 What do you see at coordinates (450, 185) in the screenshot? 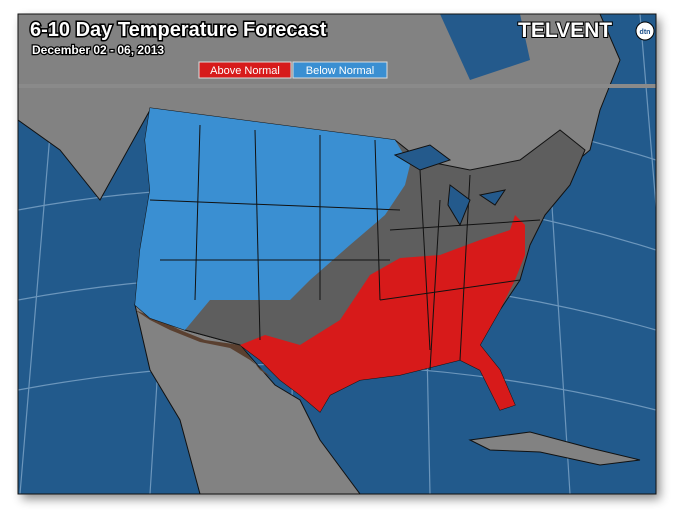
I see `great-lakes` at bounding box center [450, 185].